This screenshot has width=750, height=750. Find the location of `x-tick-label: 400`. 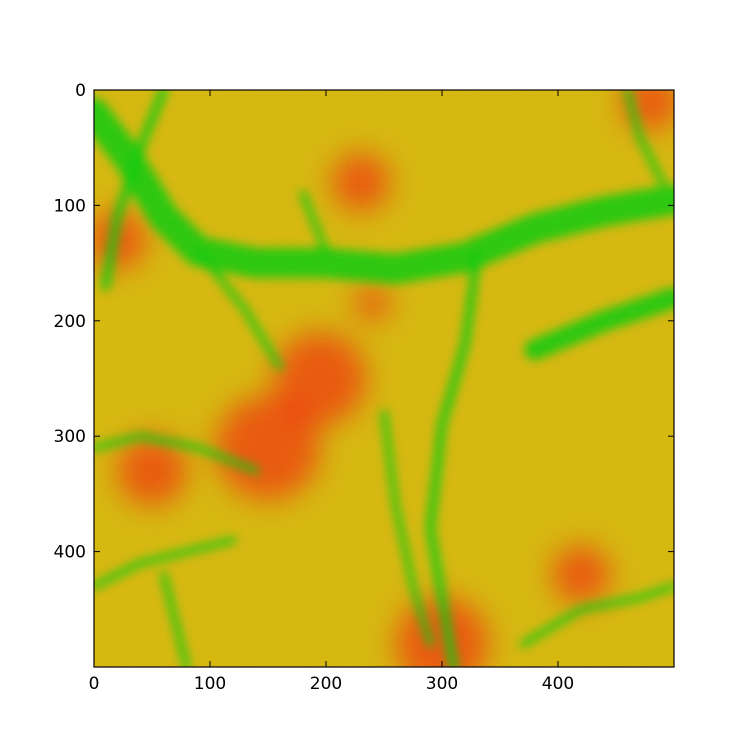

x-tick-label: 400 is located at coordinates (558, 684).